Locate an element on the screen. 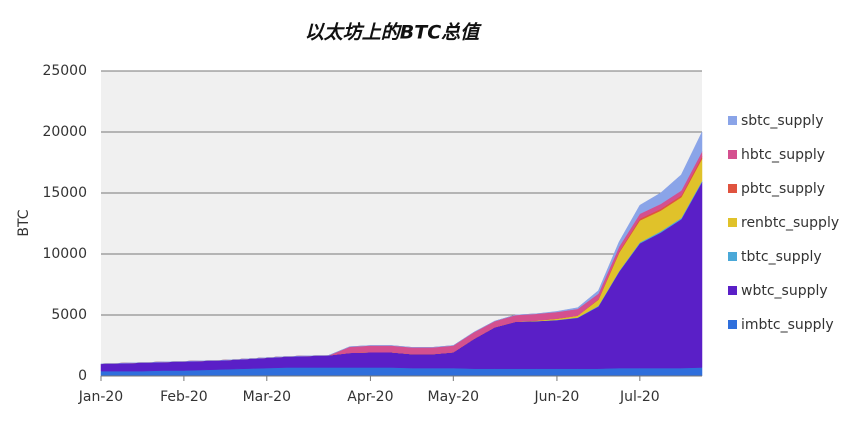 The width and height of the screenshot is (868, 428). y-tick-label: 20000 is located at coordinates (64, 132).